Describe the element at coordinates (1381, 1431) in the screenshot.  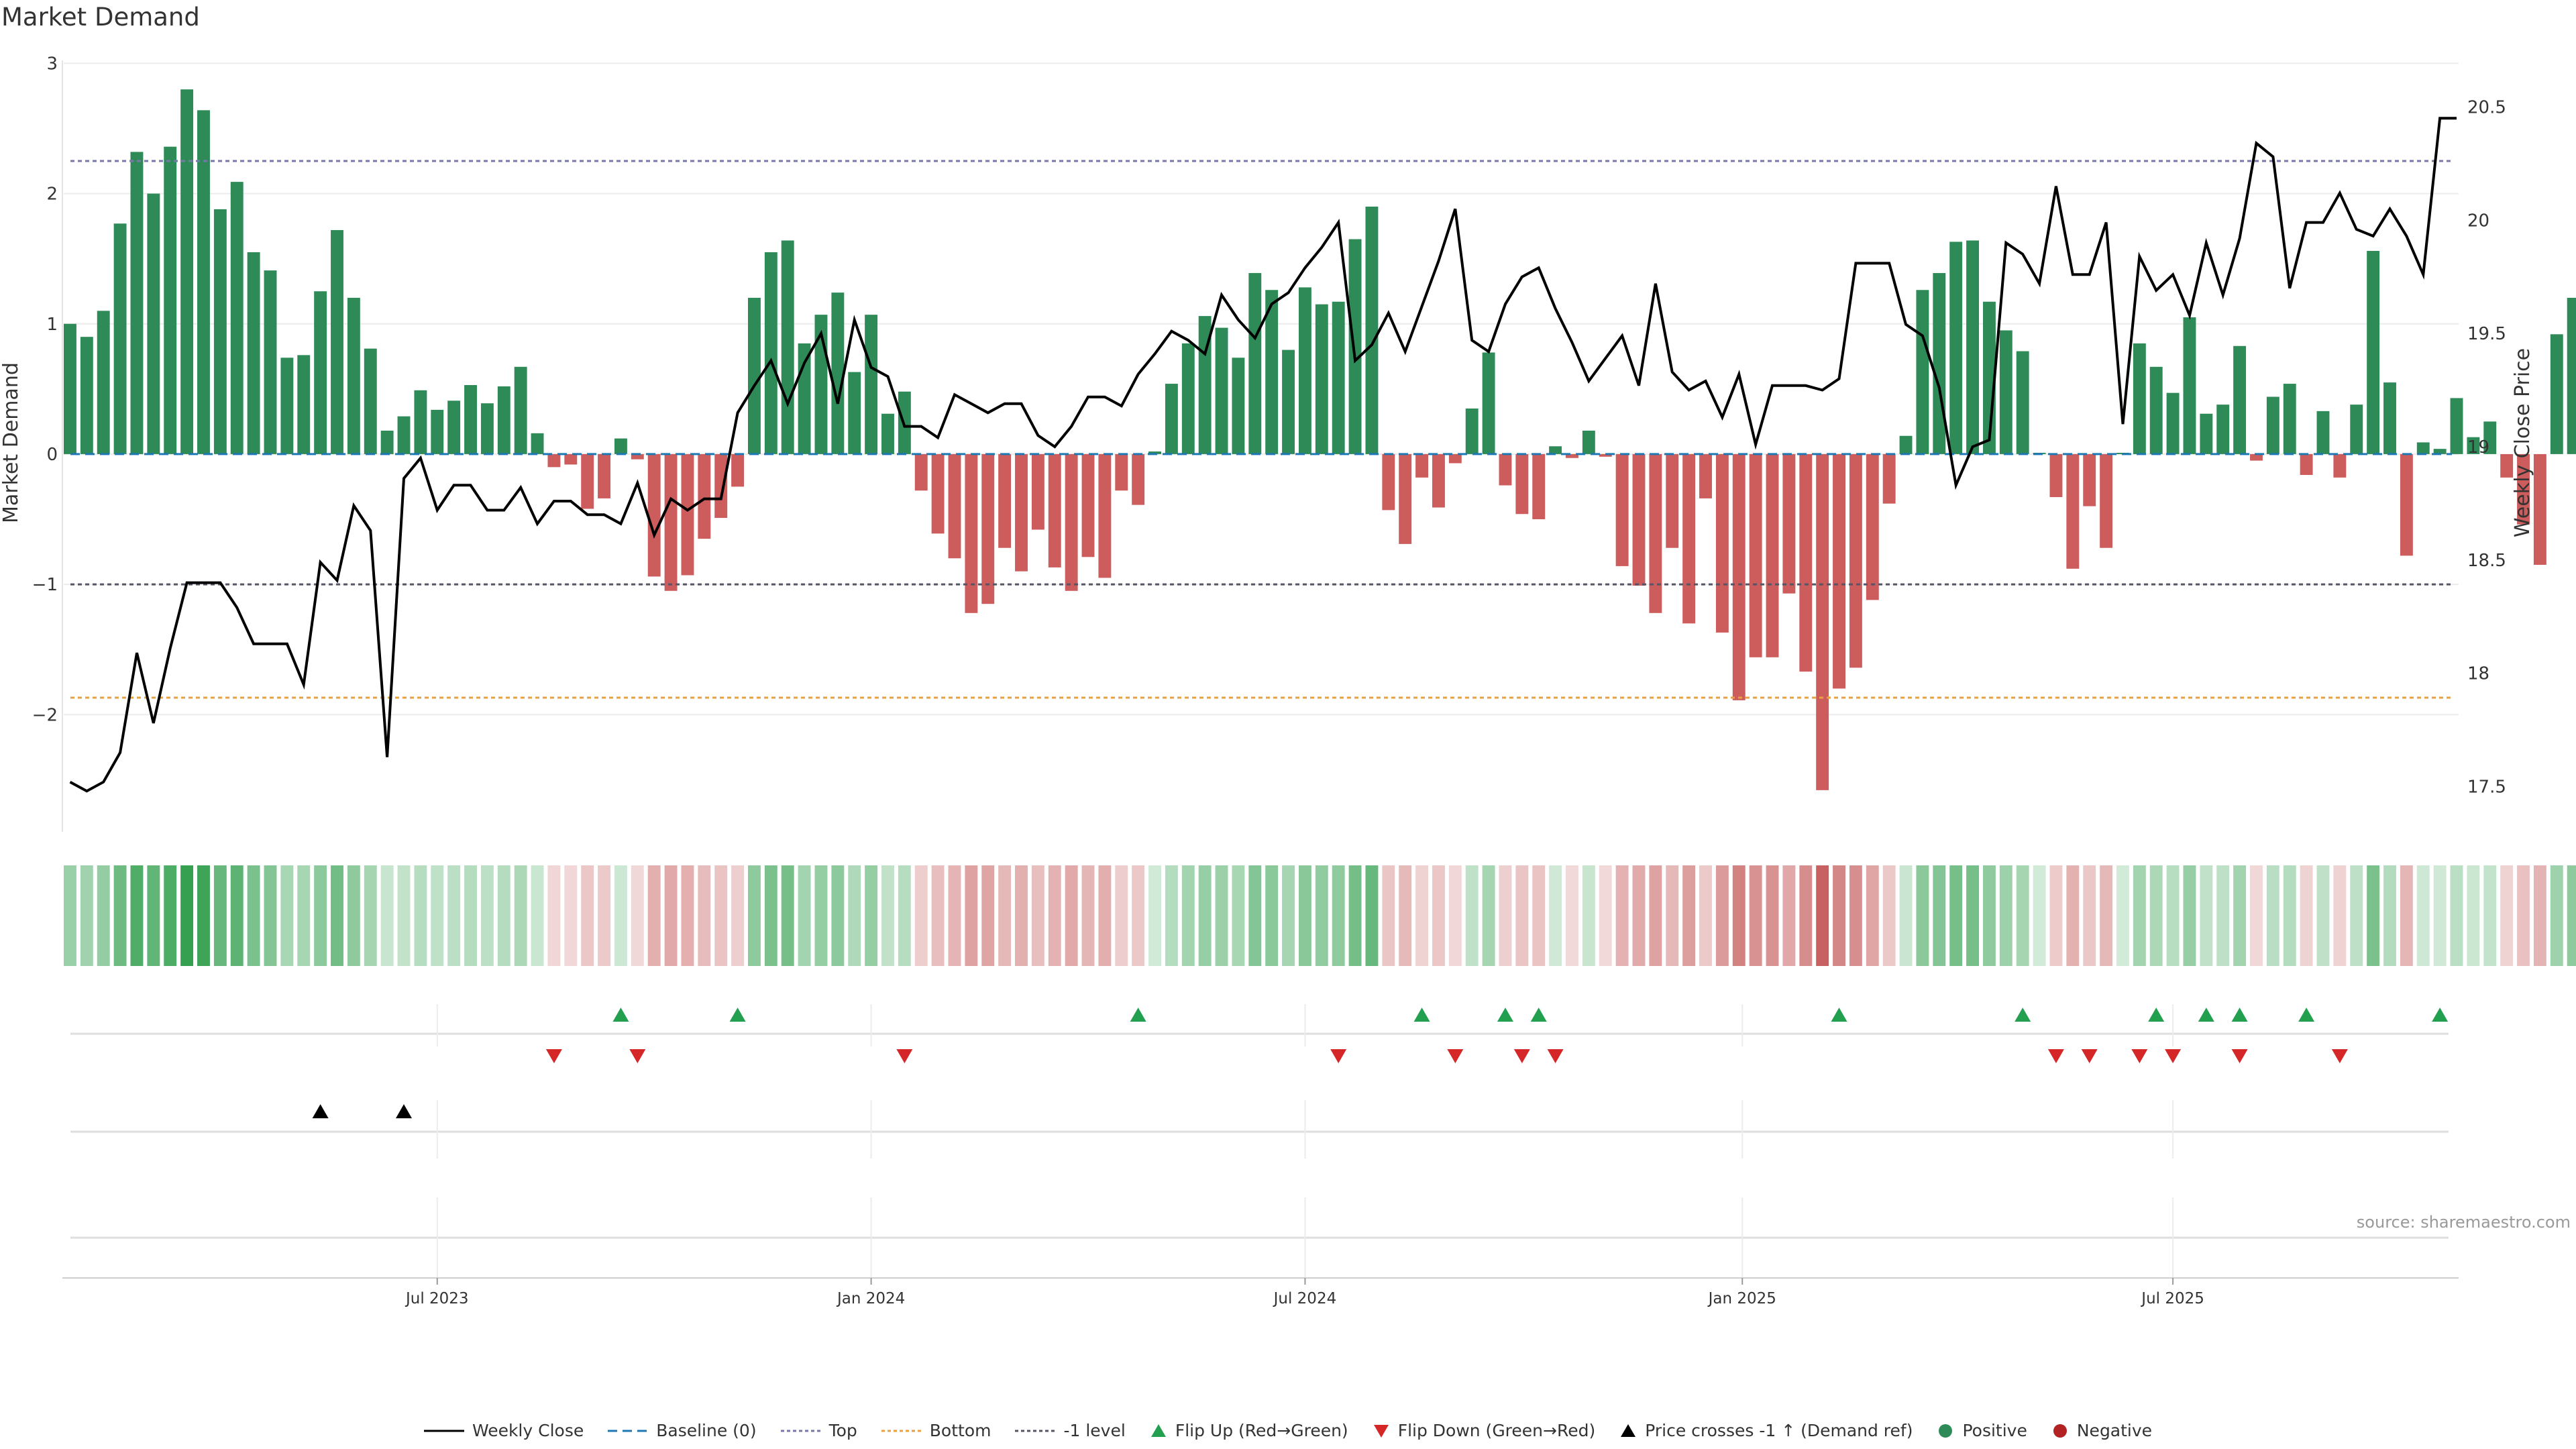
I see `legend-triangle-down` at that location.